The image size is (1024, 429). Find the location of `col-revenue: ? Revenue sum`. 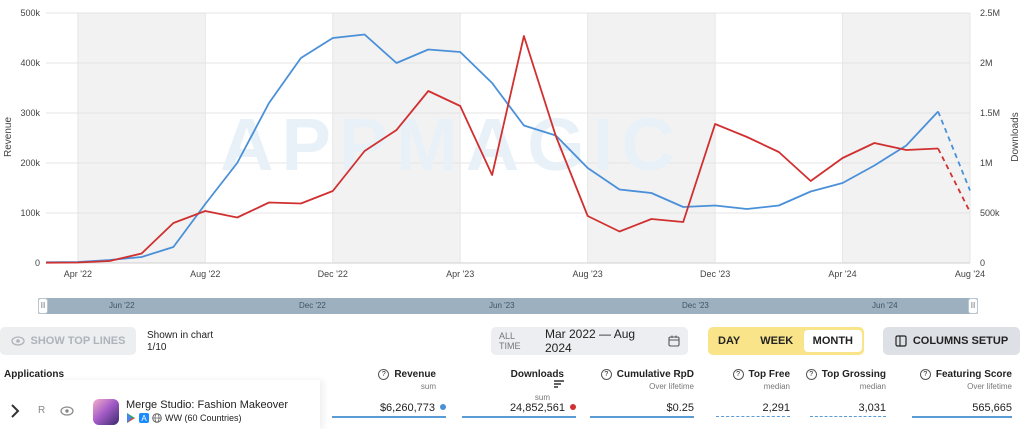

col-revenue: ? Revenue sum is located at coordinates (403, 380).